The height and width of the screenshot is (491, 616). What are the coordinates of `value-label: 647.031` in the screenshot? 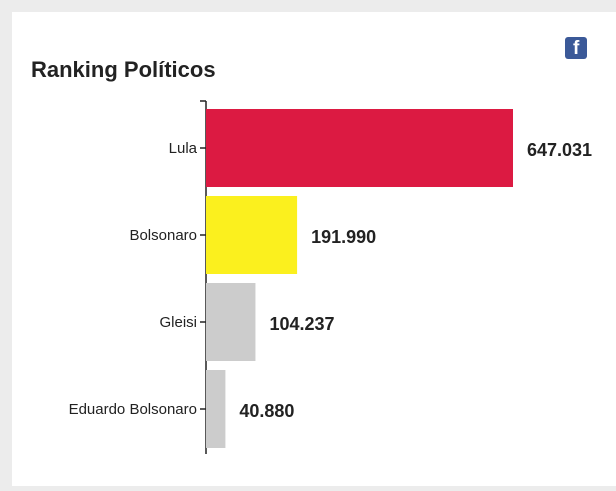 It's located at (559, 150).